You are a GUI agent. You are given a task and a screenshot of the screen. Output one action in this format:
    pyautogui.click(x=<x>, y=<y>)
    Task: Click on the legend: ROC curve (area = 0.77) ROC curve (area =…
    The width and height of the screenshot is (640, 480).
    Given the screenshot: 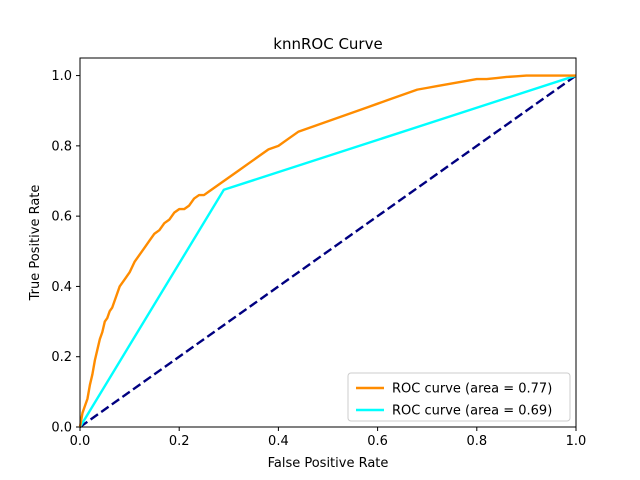 What is the action you would take?
    pyautogui.click(x=459, y=397)
    